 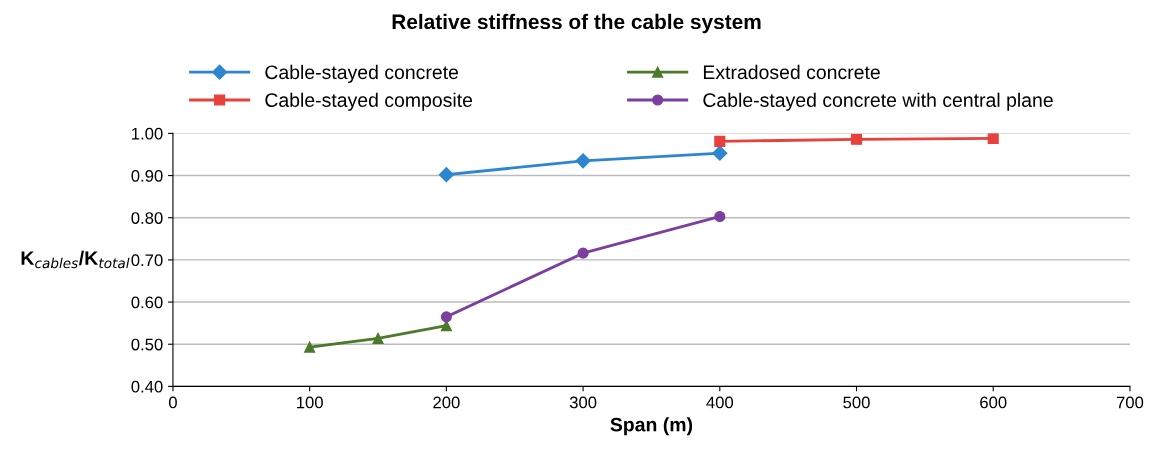 What do you see at coordinates (651, 426) in the screenshot?
I see `x-axis-title: Span (m)` at bounding box center [651, 426].